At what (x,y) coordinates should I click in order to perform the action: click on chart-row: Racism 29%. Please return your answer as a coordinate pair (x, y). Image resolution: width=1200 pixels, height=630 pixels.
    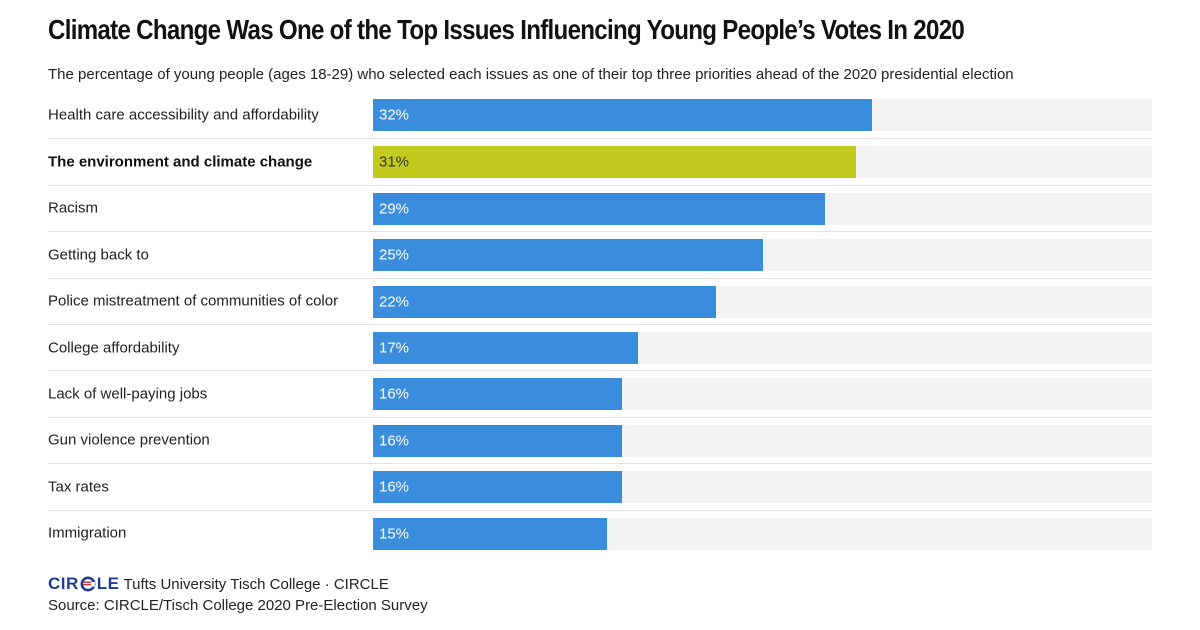
    Looking at the image, I should click on (600, 207).